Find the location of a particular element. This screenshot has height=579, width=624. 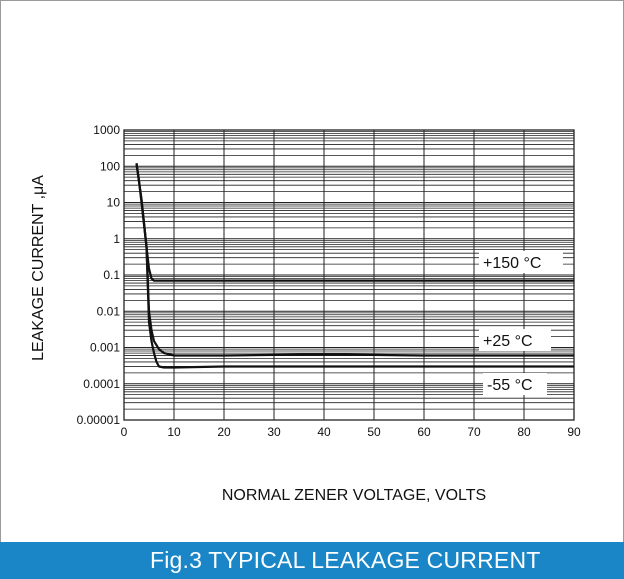

y-tick-label: 1 is located at coordinates (116, 239).